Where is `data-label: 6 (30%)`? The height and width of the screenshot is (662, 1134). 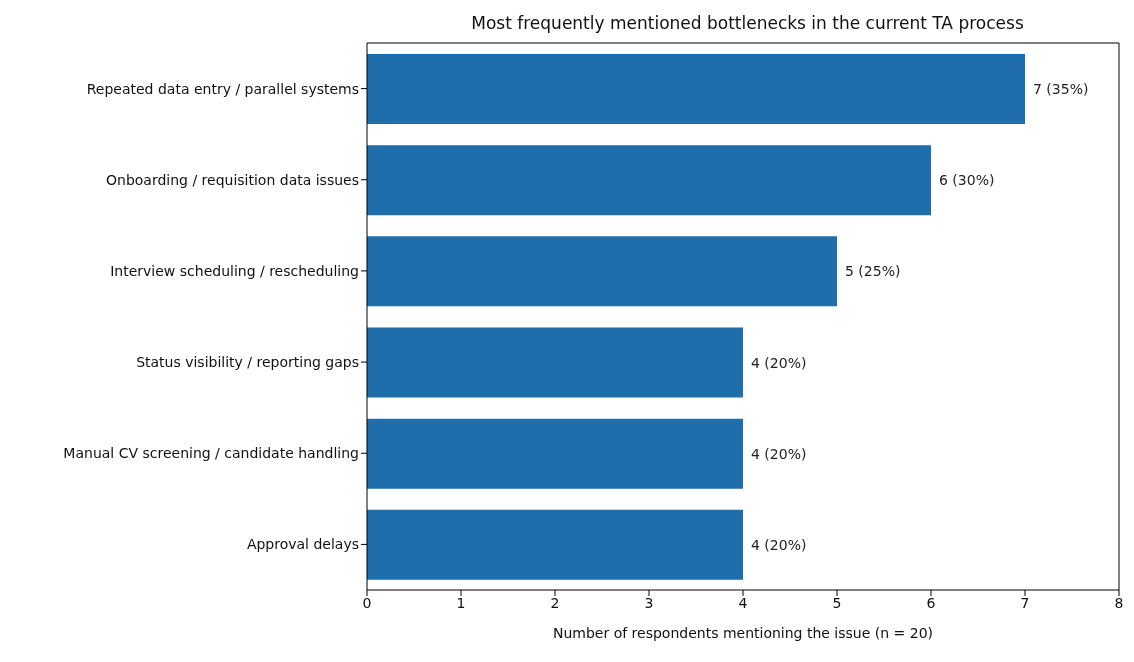 data-label: 6 (30%) is located at coordinates (967, 180).